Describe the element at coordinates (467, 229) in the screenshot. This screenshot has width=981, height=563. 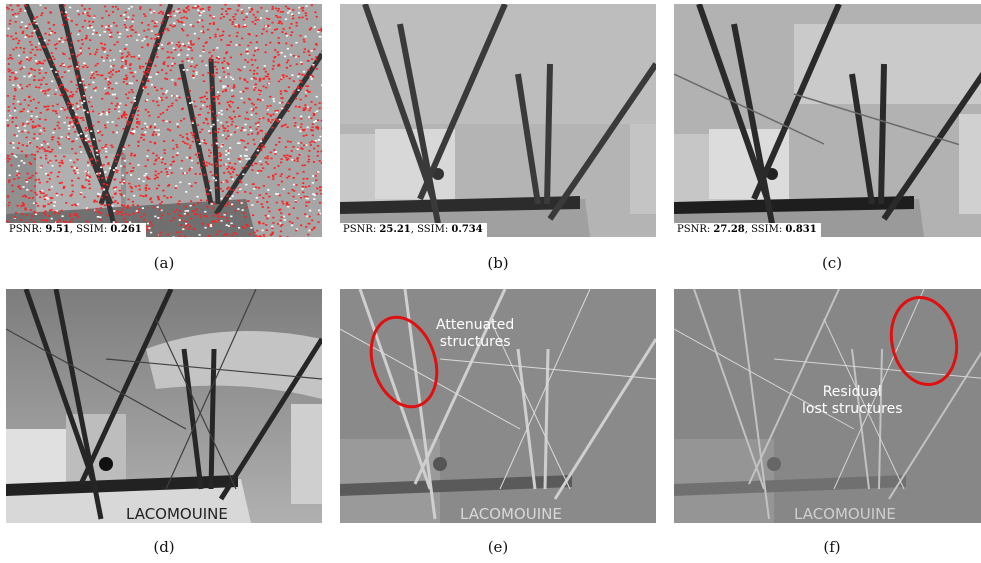
I see `ssim-value: 0.734` at that location.